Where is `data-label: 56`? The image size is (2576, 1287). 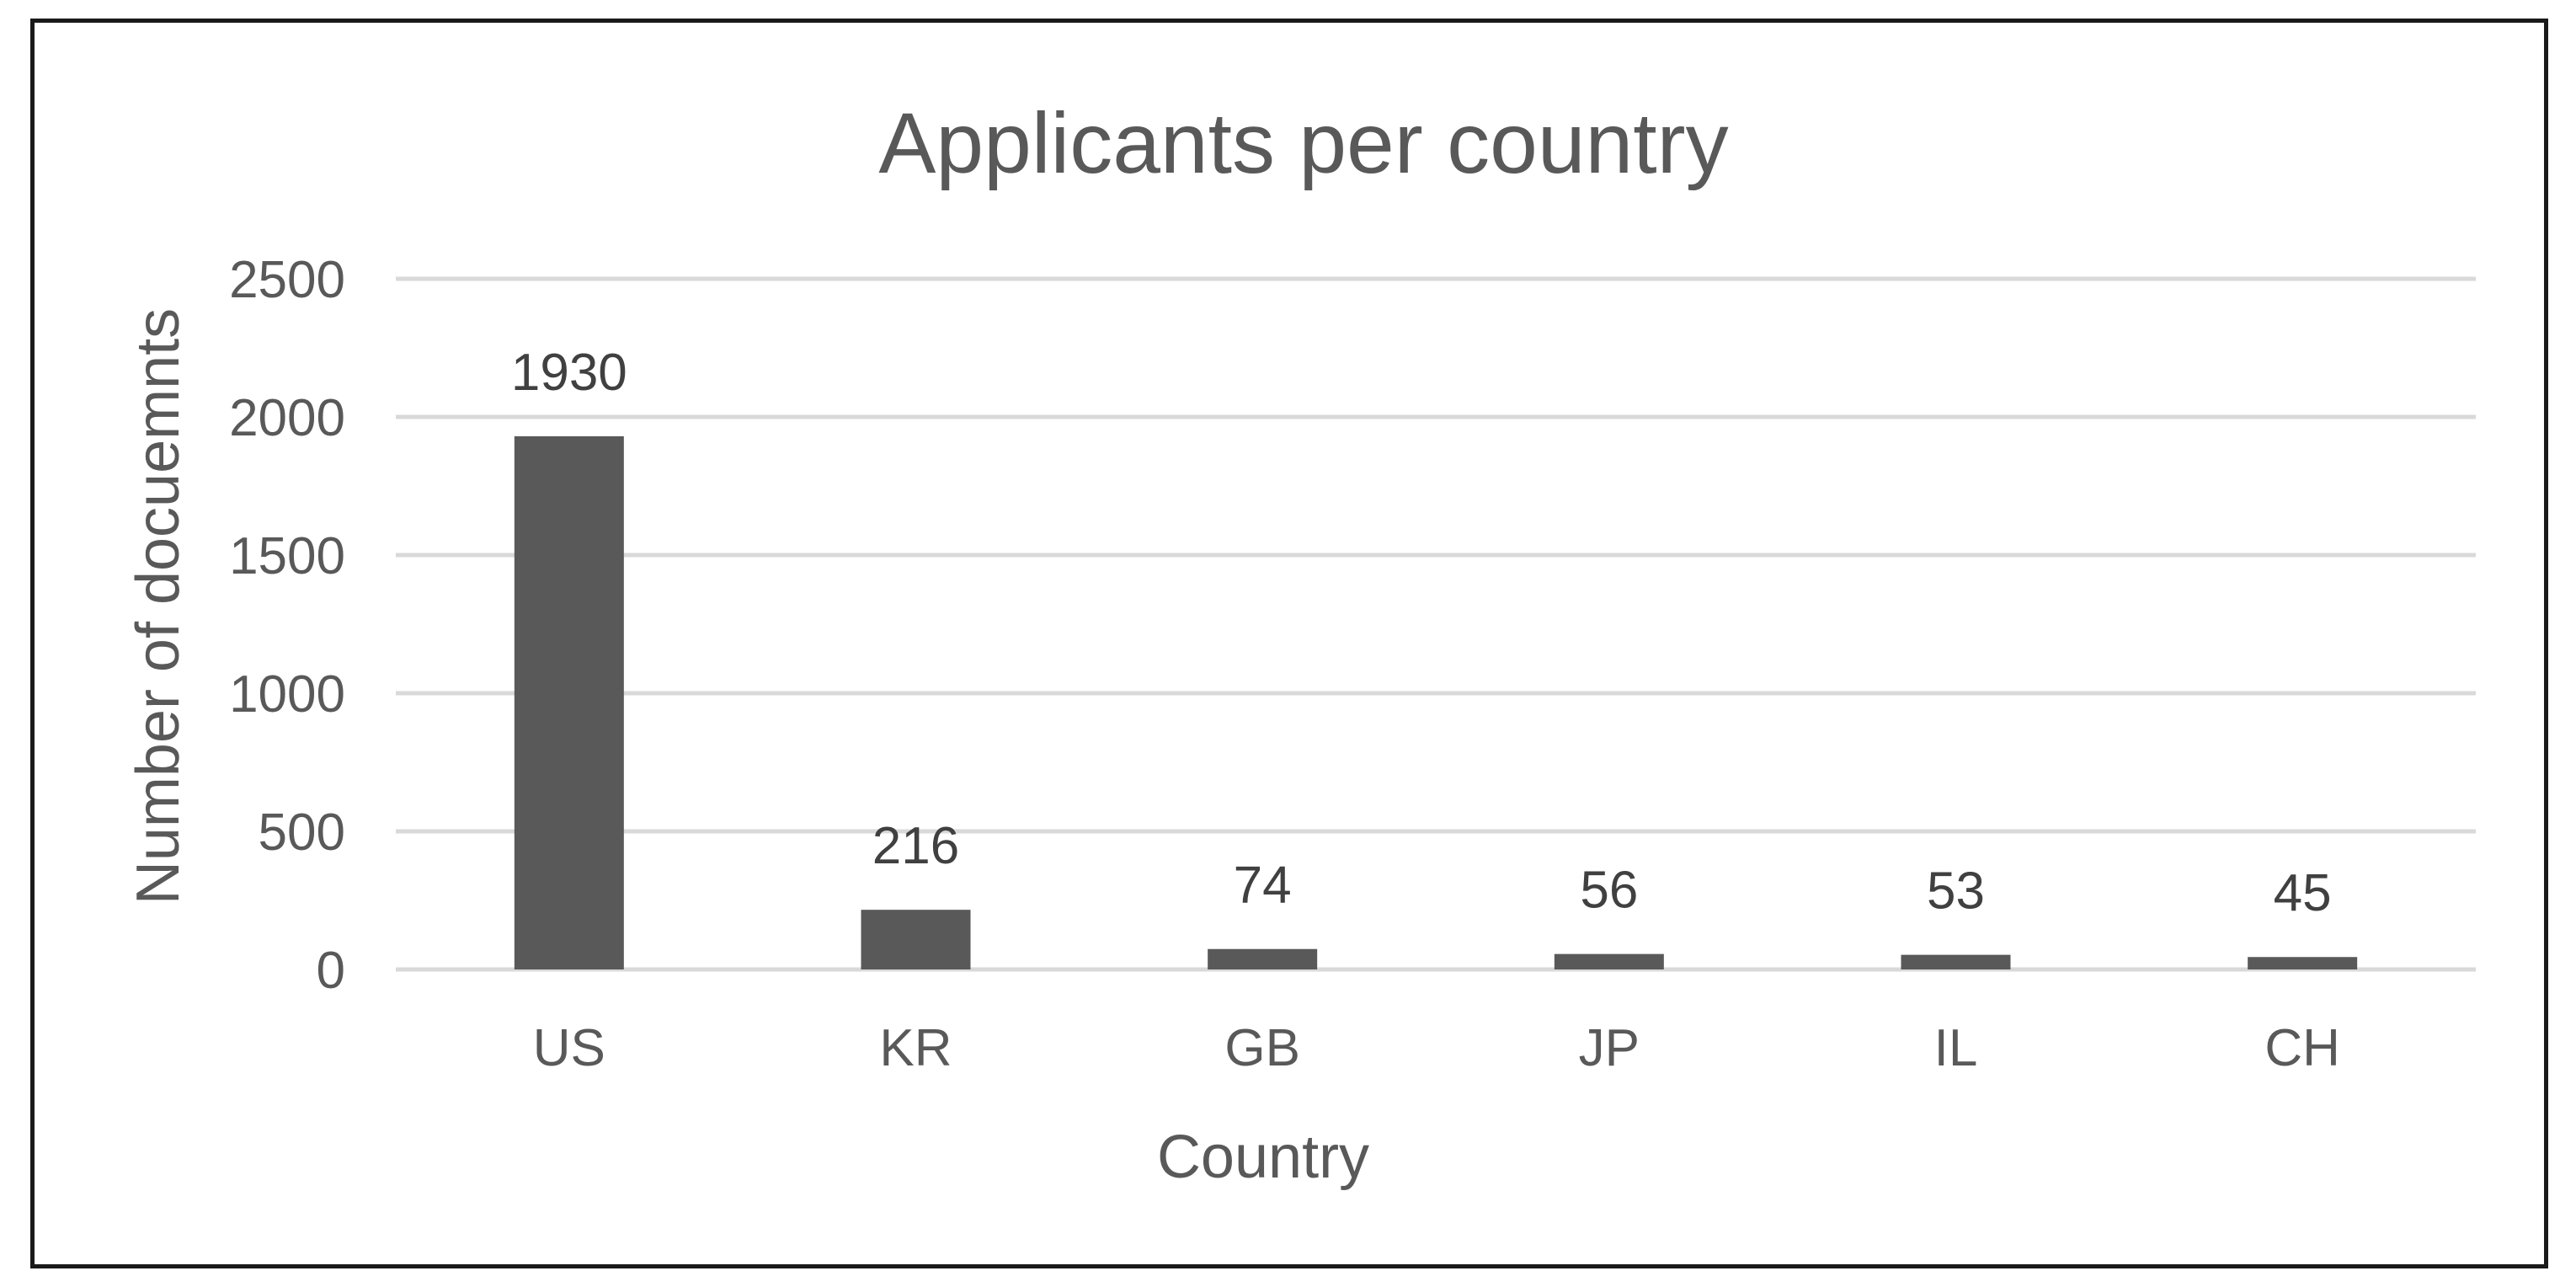 data-label: 56 is located at coordinates (1609, 891).